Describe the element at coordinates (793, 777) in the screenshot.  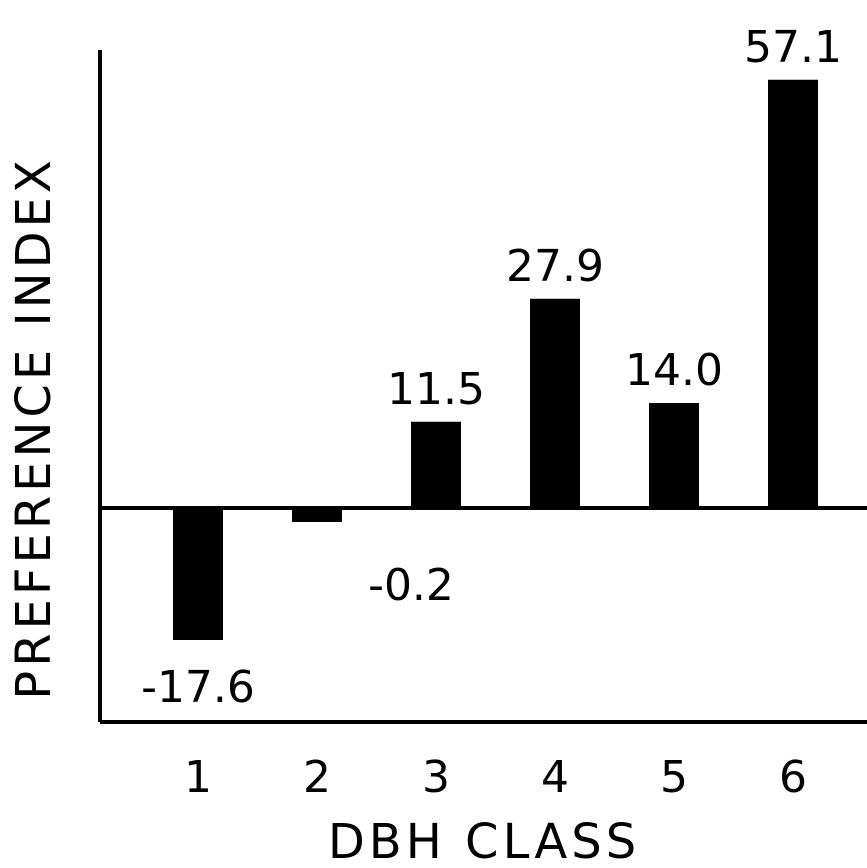
I see `x-tick-6: 6` at that location.